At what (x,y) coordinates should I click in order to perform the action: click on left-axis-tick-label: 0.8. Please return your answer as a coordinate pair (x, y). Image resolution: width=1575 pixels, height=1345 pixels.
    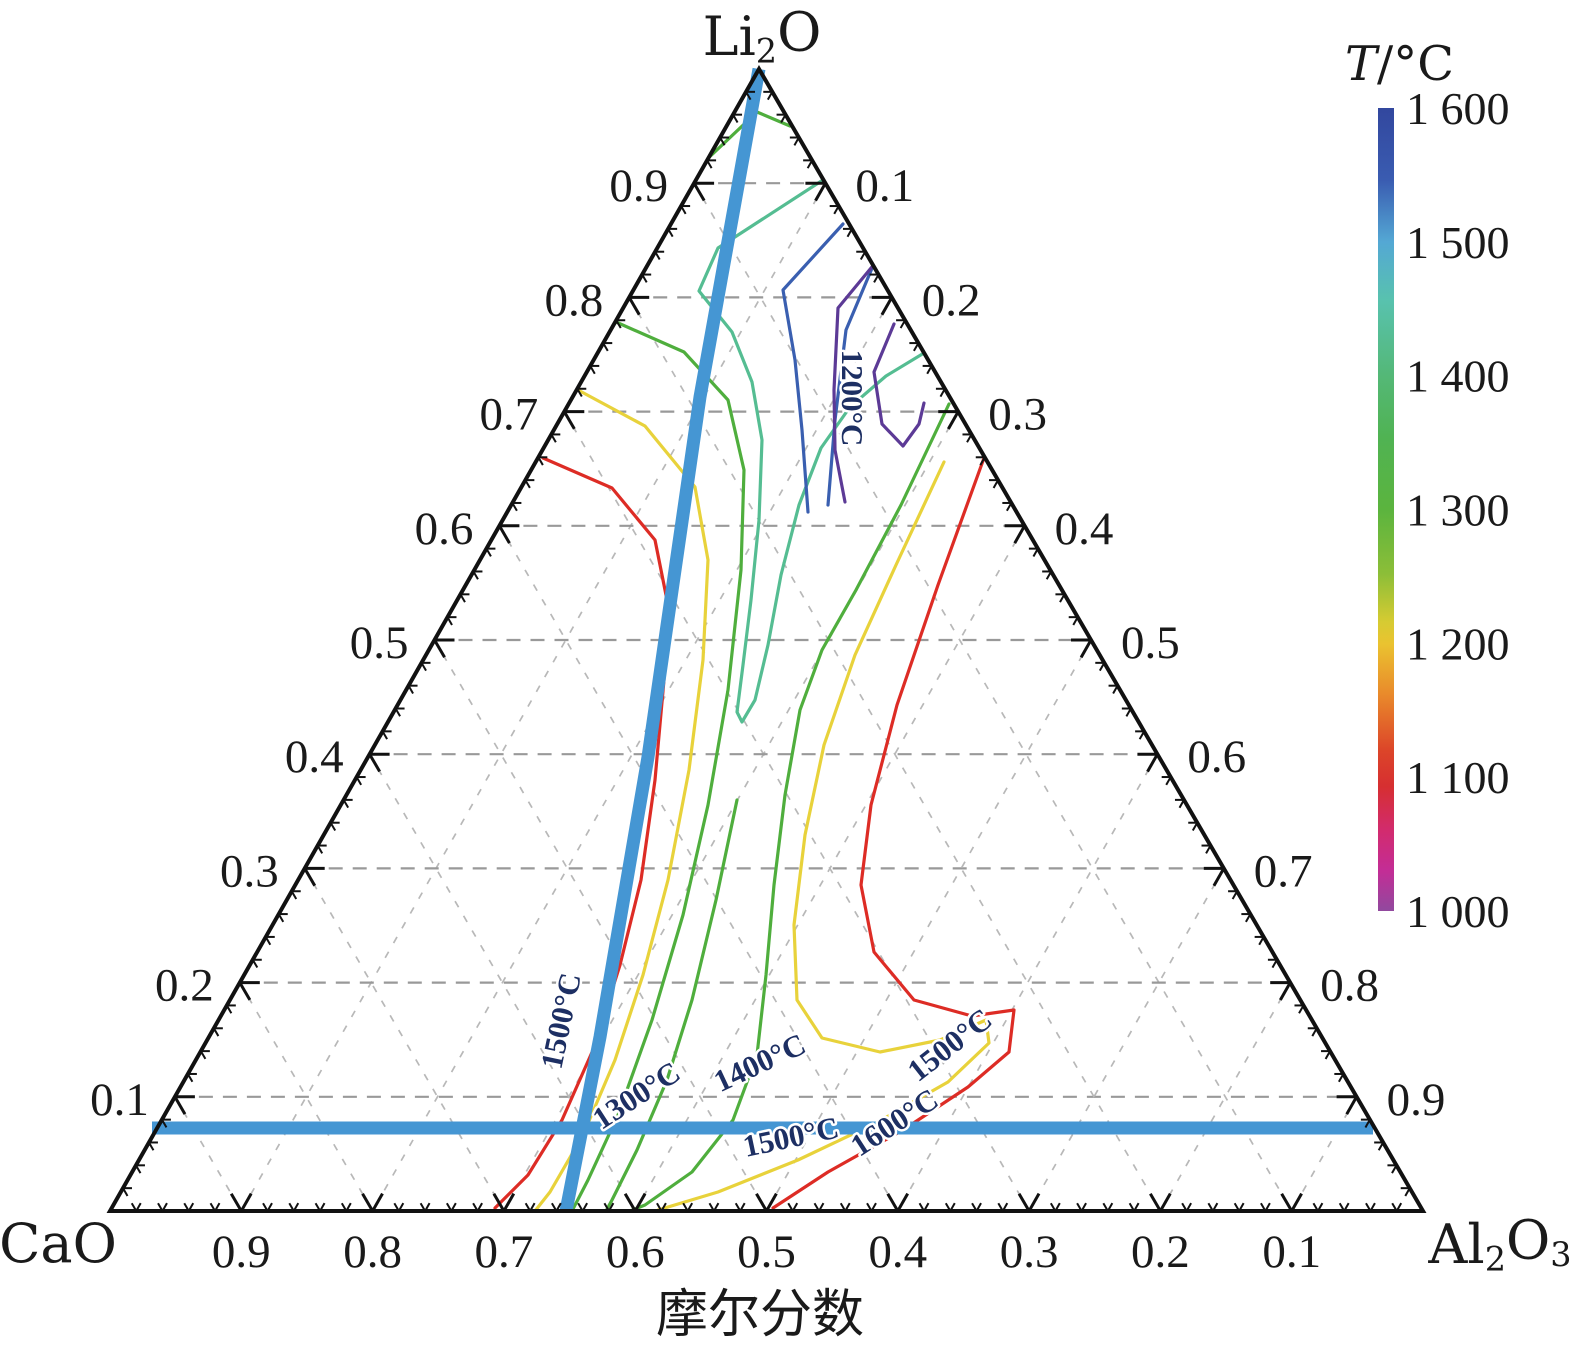
    Looking at the image, I should click on (573, 300).